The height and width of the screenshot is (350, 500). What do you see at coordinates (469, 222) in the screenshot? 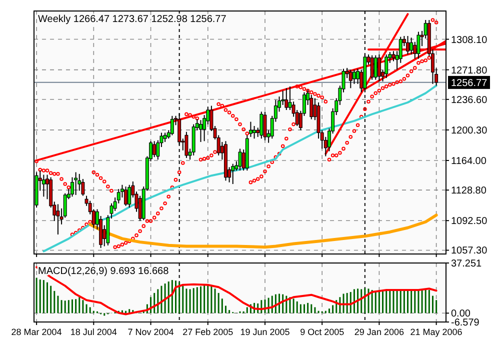
I see `y-tick-label: 1092.50` at bounding box center [469, 222].